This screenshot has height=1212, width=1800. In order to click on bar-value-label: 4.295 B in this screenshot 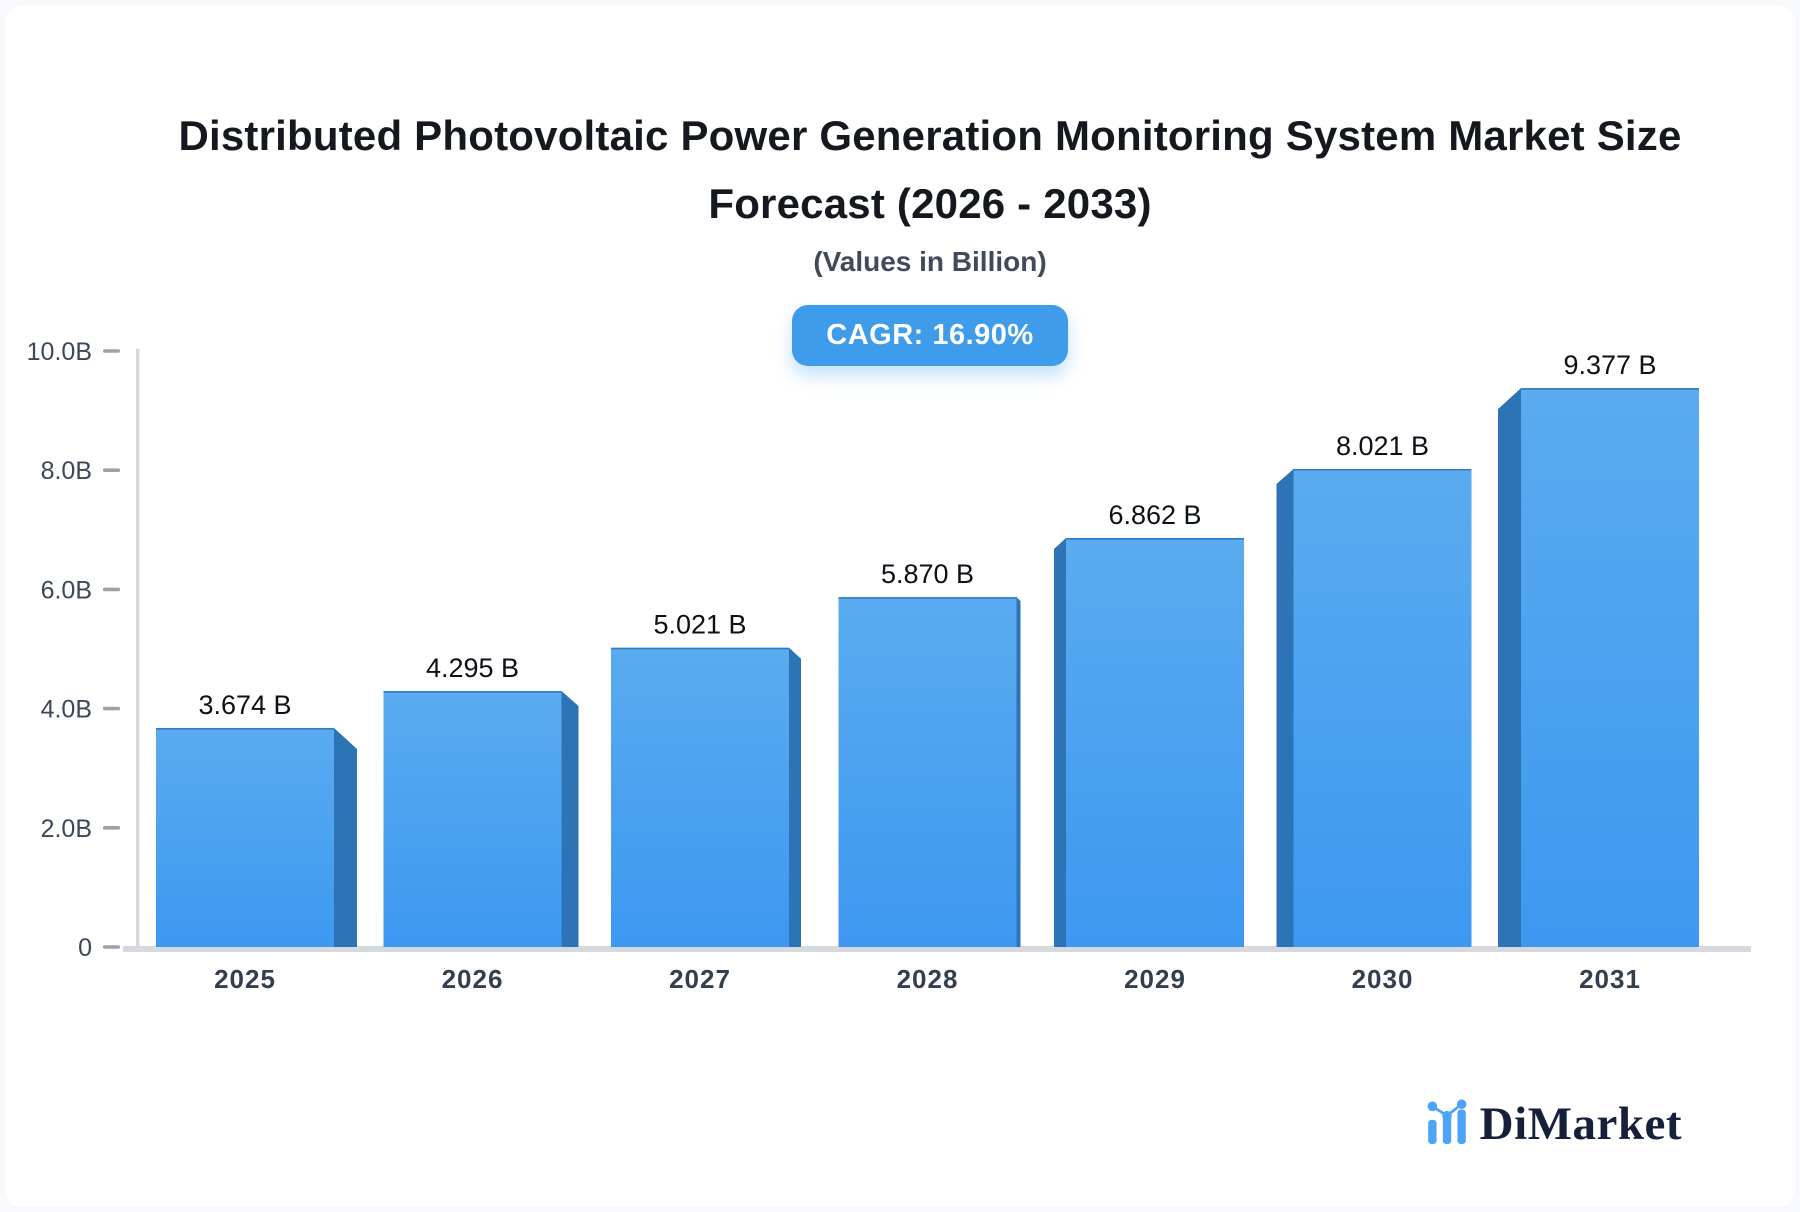, I will do `click(472, 668)`.